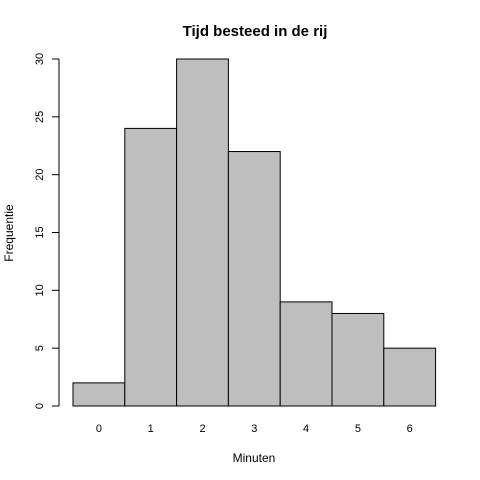 This screenshot has width=480, height=480. Describe the element at coordinates (255, 31) in the screenshot. I see `chart-title: Tijd besteed in de rij` at that location.